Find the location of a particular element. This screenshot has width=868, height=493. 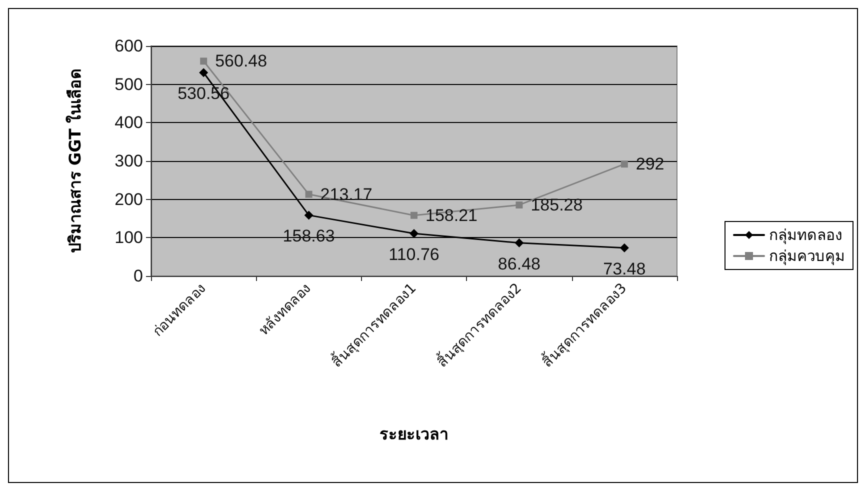

legend-label: กลุ่มทดลอง is located at coordinates (805, 235).